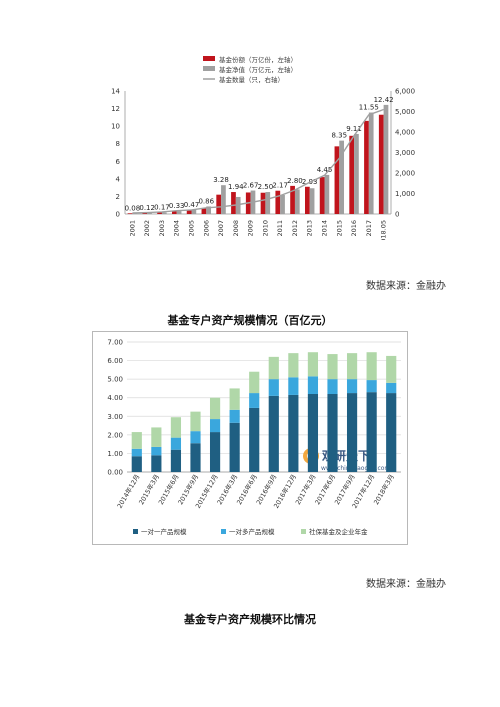 The height and width of the screenshot is (707, 500). I want to click on x-tick: 2003, so click(162, 228).